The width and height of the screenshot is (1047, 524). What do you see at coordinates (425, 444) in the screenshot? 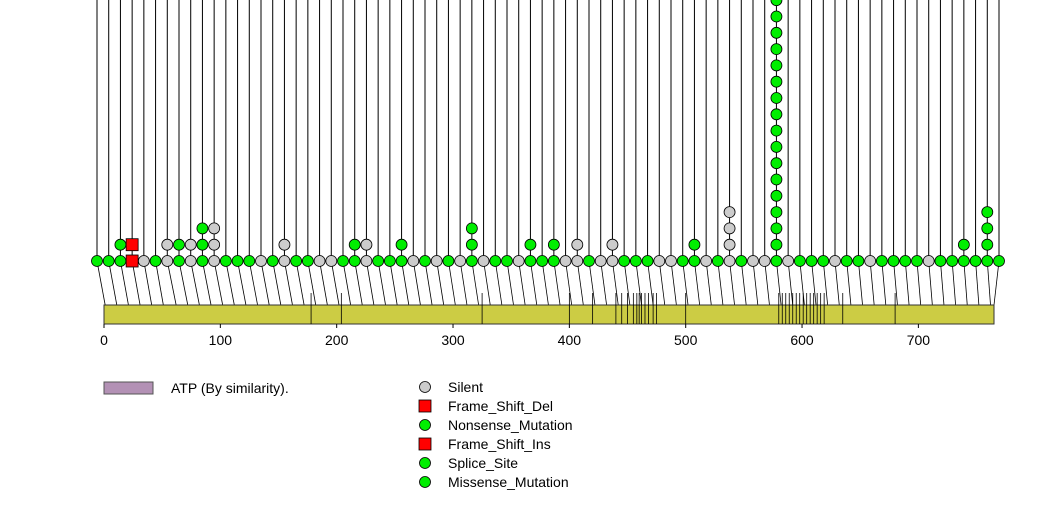
I see `legend-marker-square` at bounding box center [425, 444].